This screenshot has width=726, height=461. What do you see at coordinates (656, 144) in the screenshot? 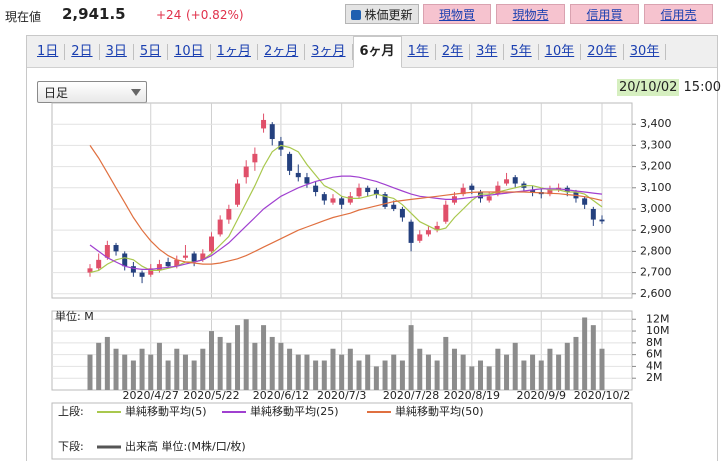
I see `y-tick-label: 3,300` at bounding box center [656, 144].